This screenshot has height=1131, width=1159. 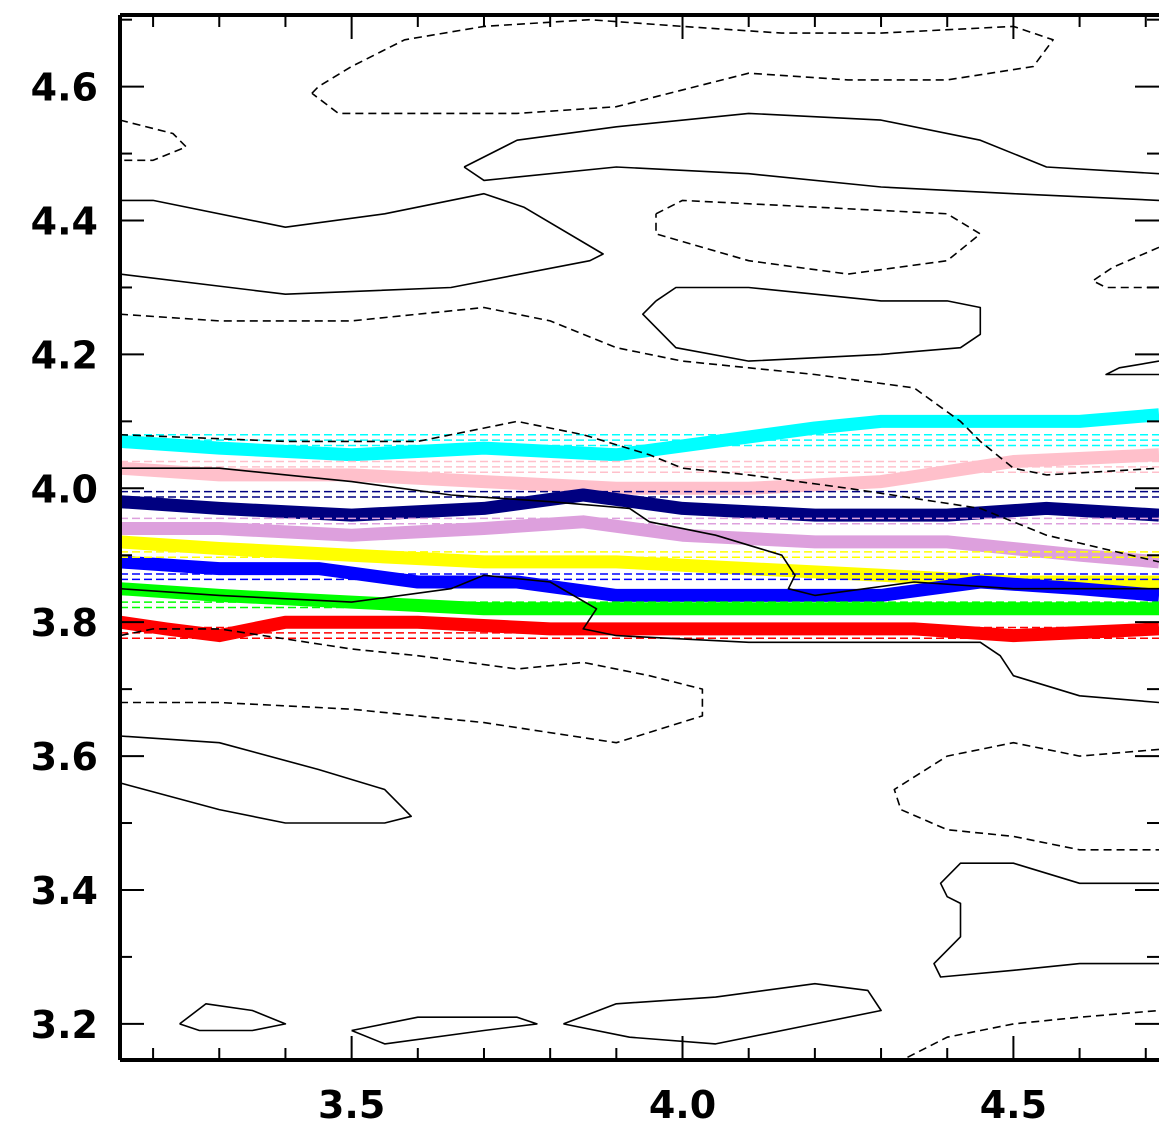 What do you see at coordinates (64, 757) in the screenshot?
I see `y-tick-label: 3.6` at bounding box center [64, 757].